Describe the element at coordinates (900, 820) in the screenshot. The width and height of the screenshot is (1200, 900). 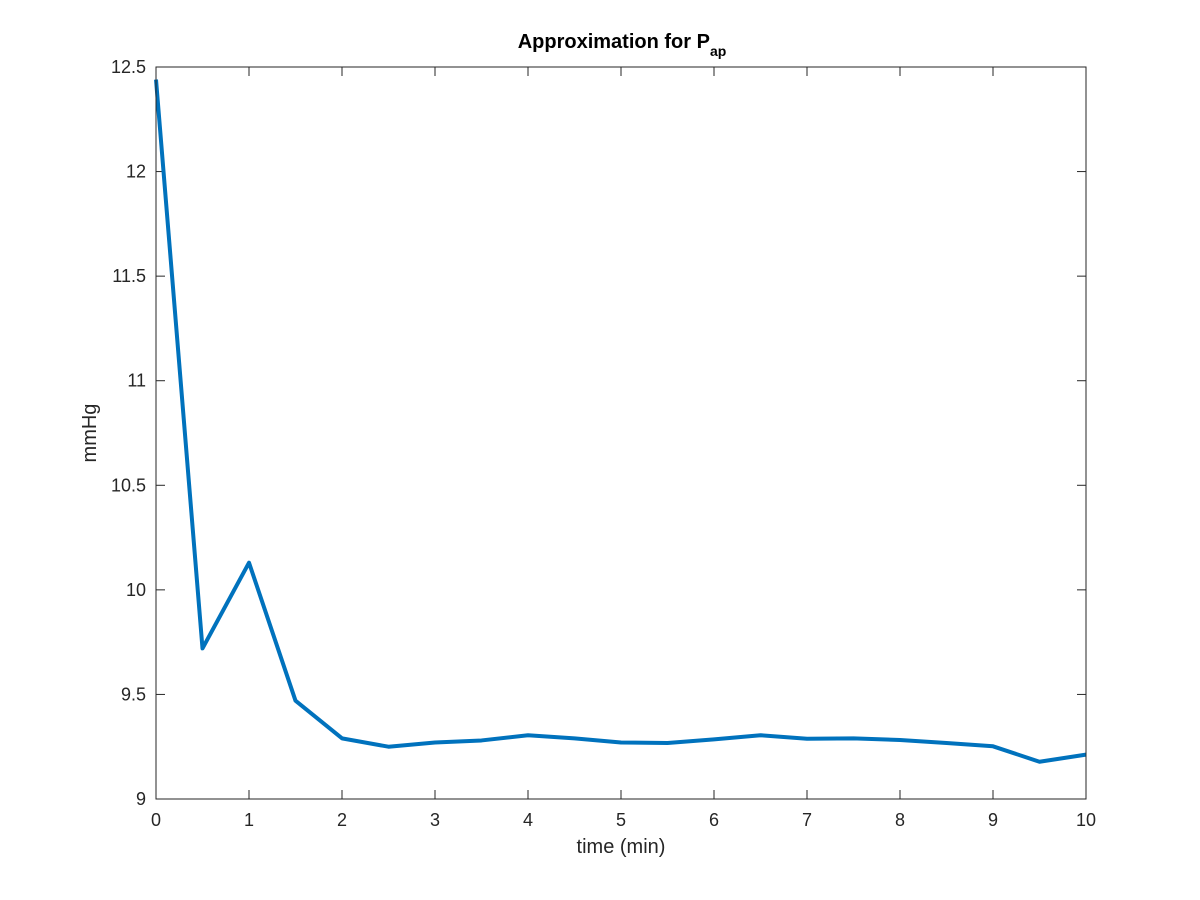
I see `x-tick-label: 8` at that location.